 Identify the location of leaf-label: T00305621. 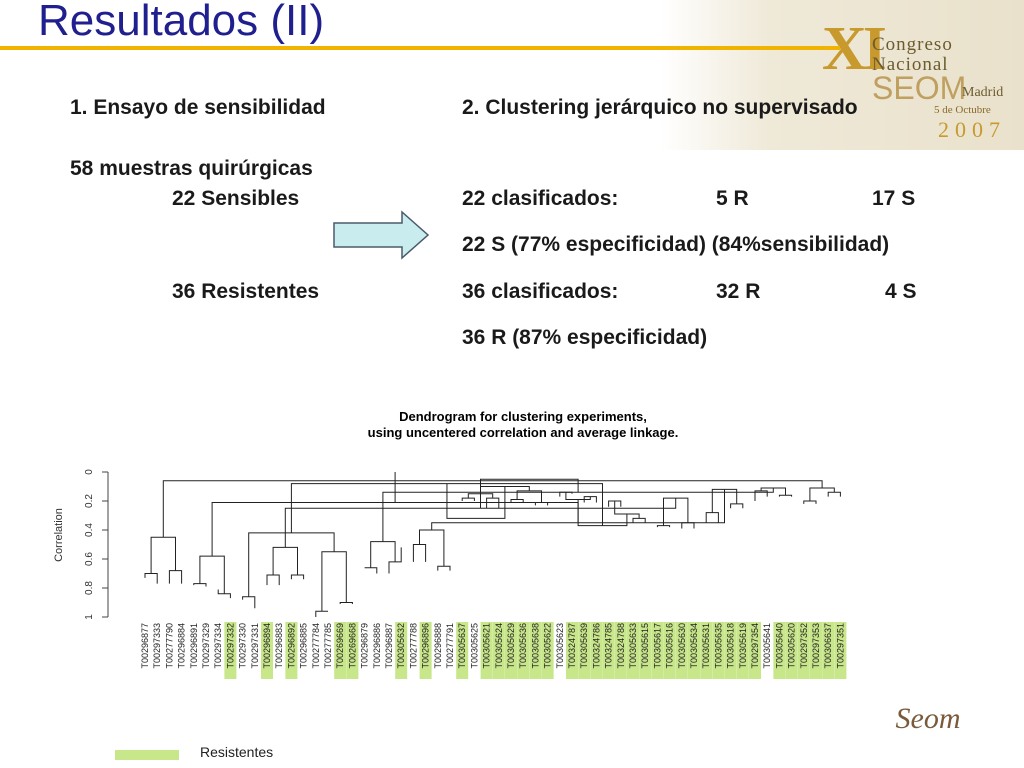
(487, 646).